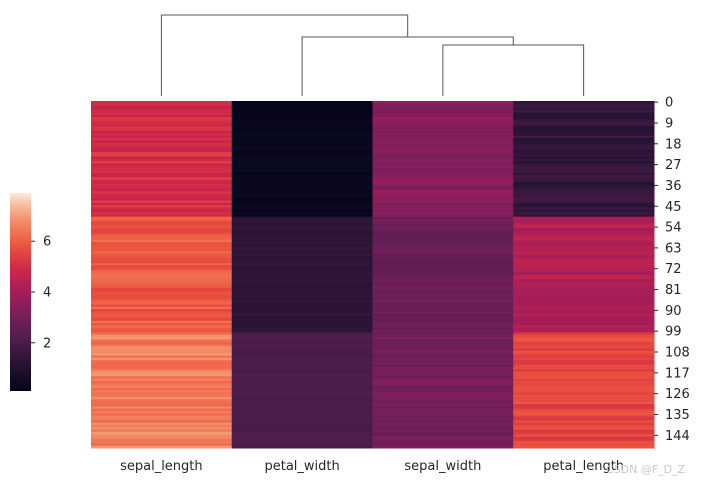 The image size is (702, 484). What do you see at coordinates (583, 466) in the screenshot?
I see `column-label: petal_length` at bounding box center [583, 466].